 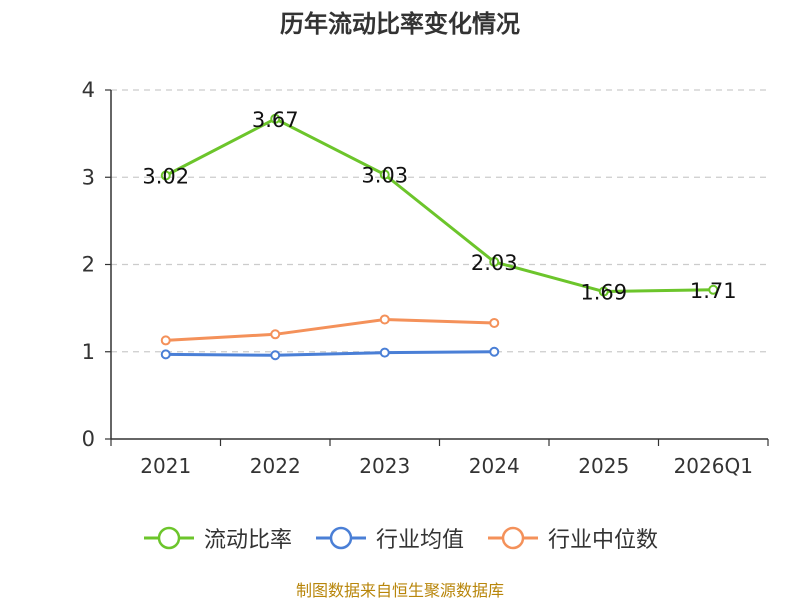 I want to click on legend-label: 行业均值, so click(x=419, y=540).